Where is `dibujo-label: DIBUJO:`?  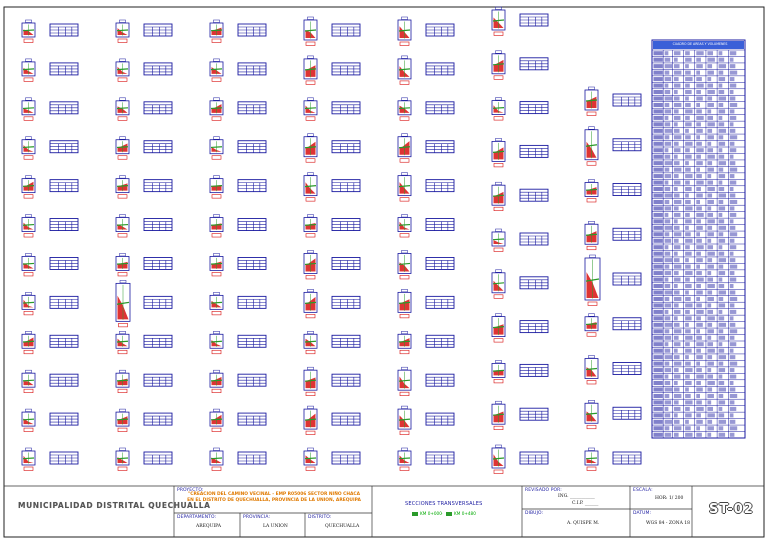
dibujo-label: DIBUJO: is located at coordinates (534, 513).